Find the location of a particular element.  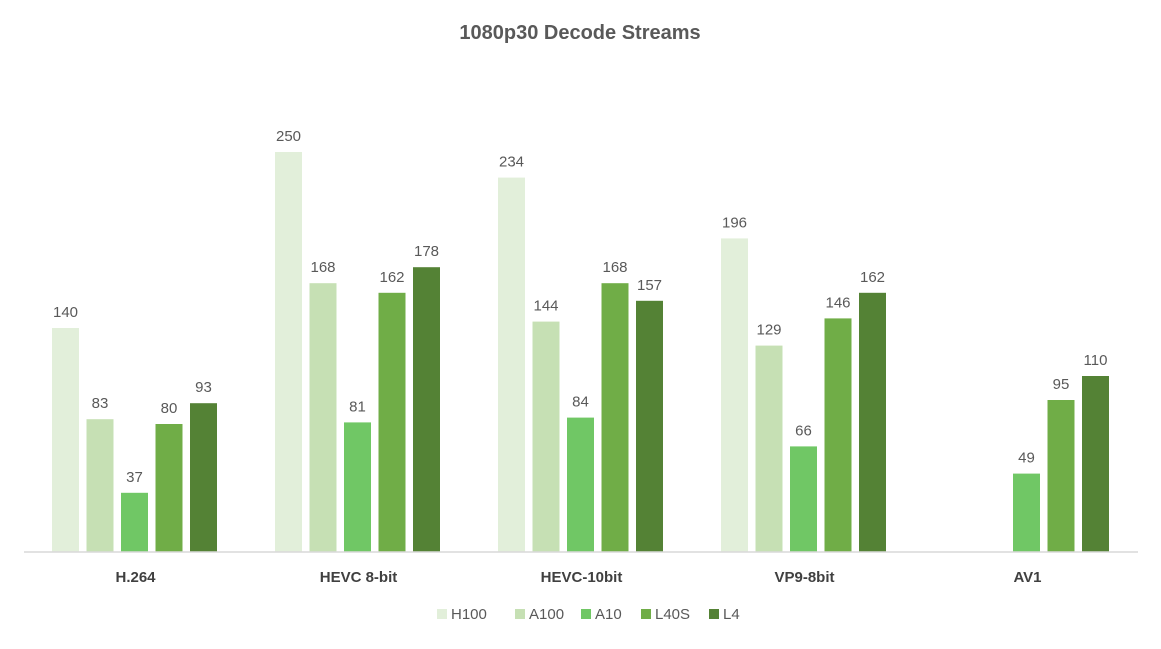

bar-l4-hevc-10bit is located at coordinates (649, 426).